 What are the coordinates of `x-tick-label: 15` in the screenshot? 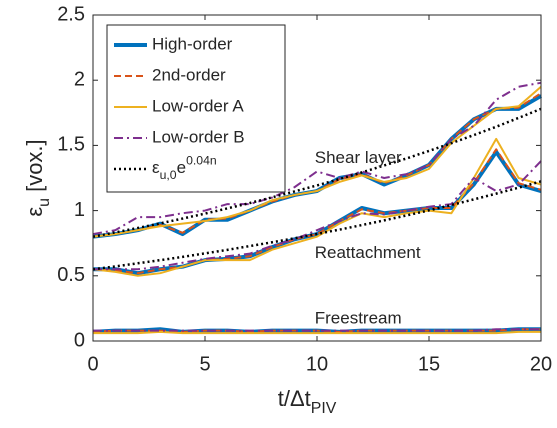 It's located at (429, 364).